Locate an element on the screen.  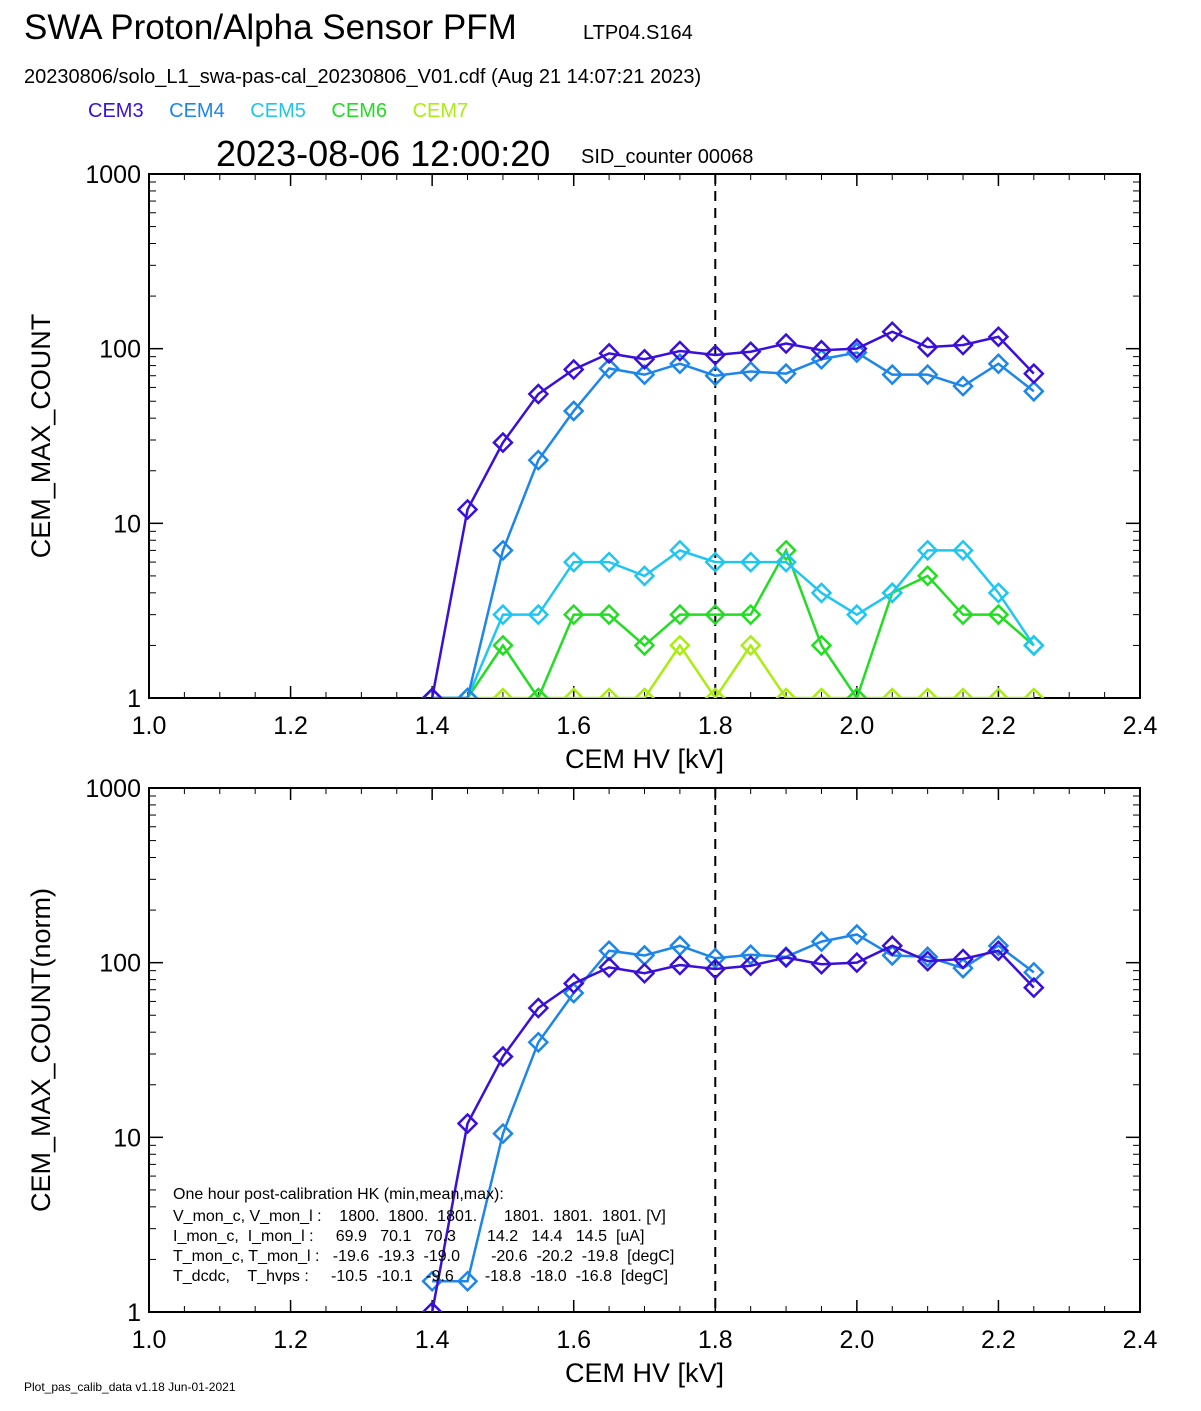
panel1-series-cem4-line is located at coordinates (733, 524).